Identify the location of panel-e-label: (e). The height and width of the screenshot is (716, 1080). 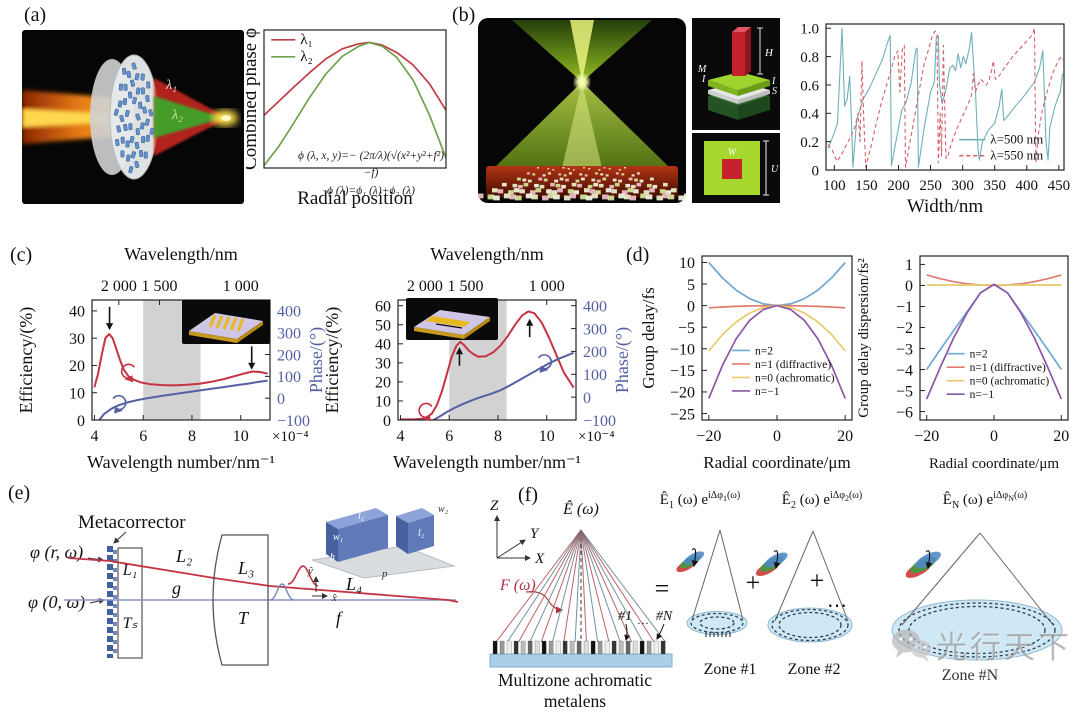
(19, 493).